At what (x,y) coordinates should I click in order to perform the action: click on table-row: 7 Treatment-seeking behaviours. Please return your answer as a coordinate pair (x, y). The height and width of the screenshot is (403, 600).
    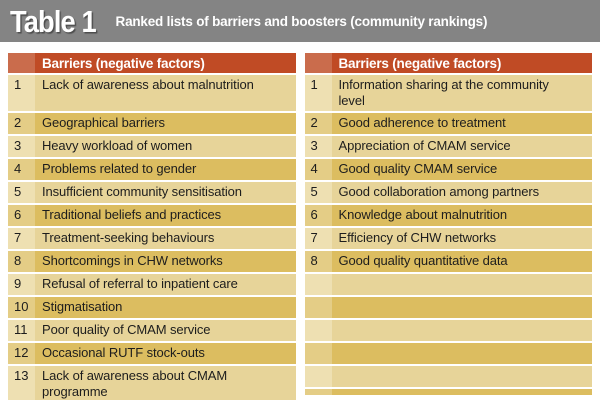
    Looking at the image, I should click on (152, 238).